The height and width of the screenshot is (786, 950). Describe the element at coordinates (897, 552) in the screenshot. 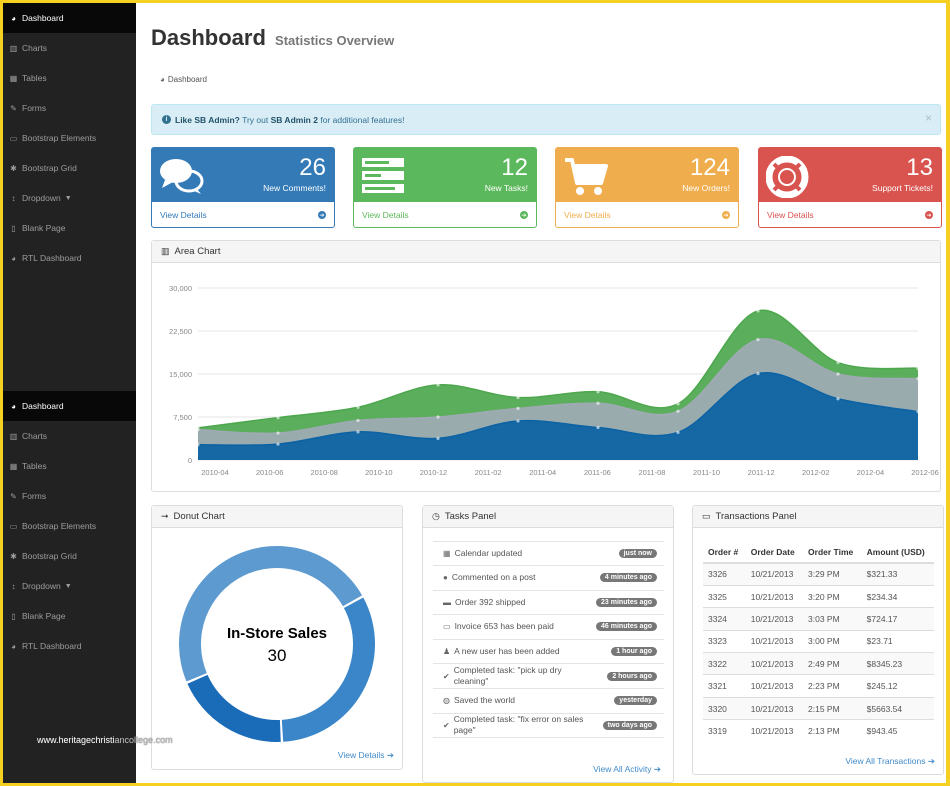

I see `column-header: Amount (USD)` at that location.